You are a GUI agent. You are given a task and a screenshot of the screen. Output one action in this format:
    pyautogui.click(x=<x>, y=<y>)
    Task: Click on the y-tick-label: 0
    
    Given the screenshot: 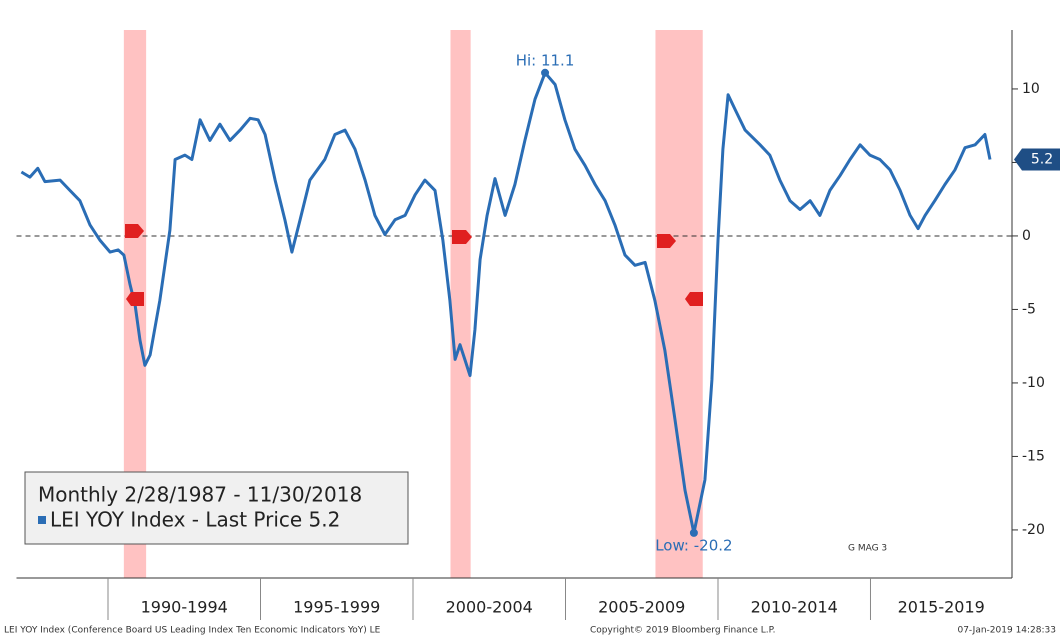 What is the action you would take?
    pyautogui.click(x=1026, y=236)
    